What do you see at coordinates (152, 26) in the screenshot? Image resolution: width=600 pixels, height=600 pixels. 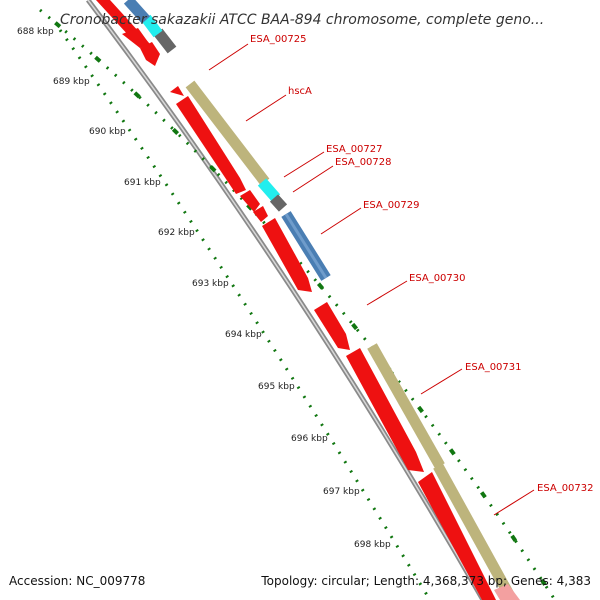 I see `feature-trna-top` at bounding box center [152, 26].